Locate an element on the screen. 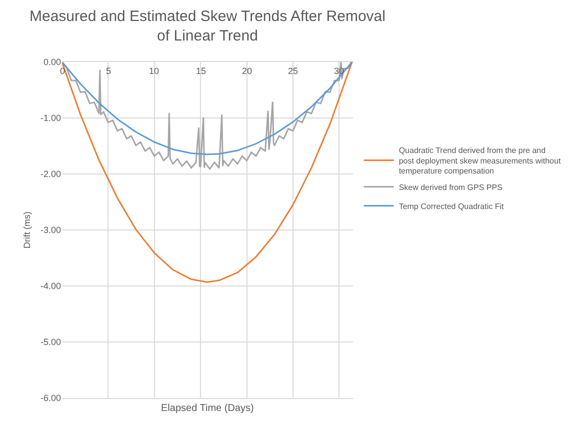 The image size is (579, 422). x-tick-label: 30 is located at coordinates (339, 71).